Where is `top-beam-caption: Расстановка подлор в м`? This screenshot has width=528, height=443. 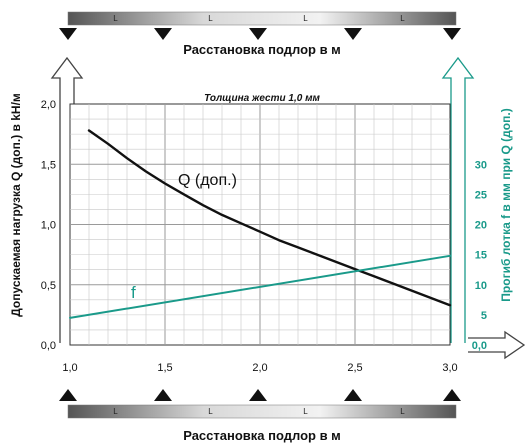 top-beam-caption: Расстановка подлор в м is located at coordinates (262, 49).